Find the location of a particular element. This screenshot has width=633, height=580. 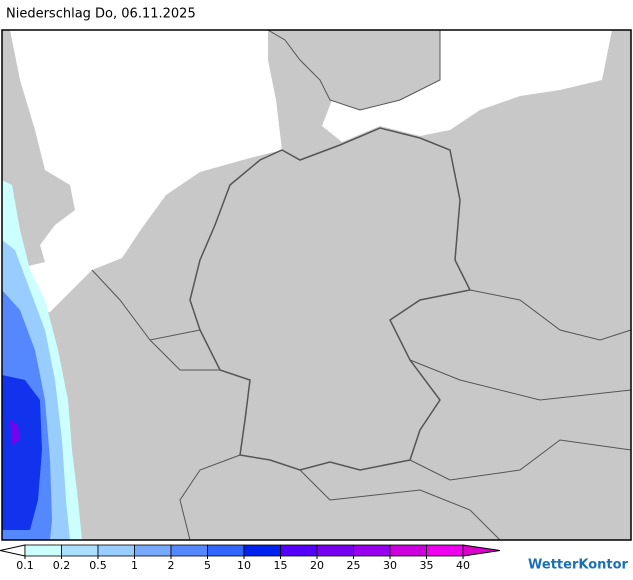

legend-label: 1 is located at coordinates (134, 565).